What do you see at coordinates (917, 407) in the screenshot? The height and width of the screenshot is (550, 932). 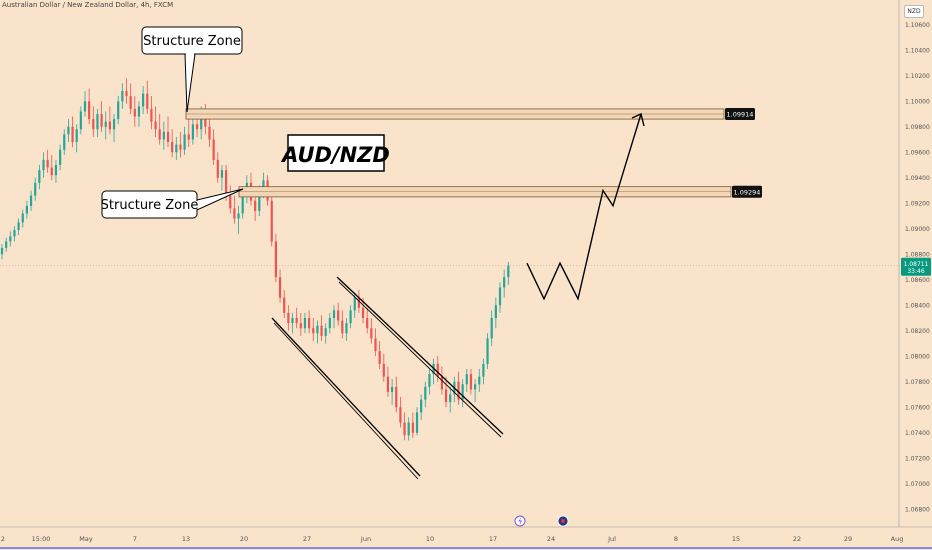 I see `y-tick-label: 1.07600` at bounding box center [917, 407].